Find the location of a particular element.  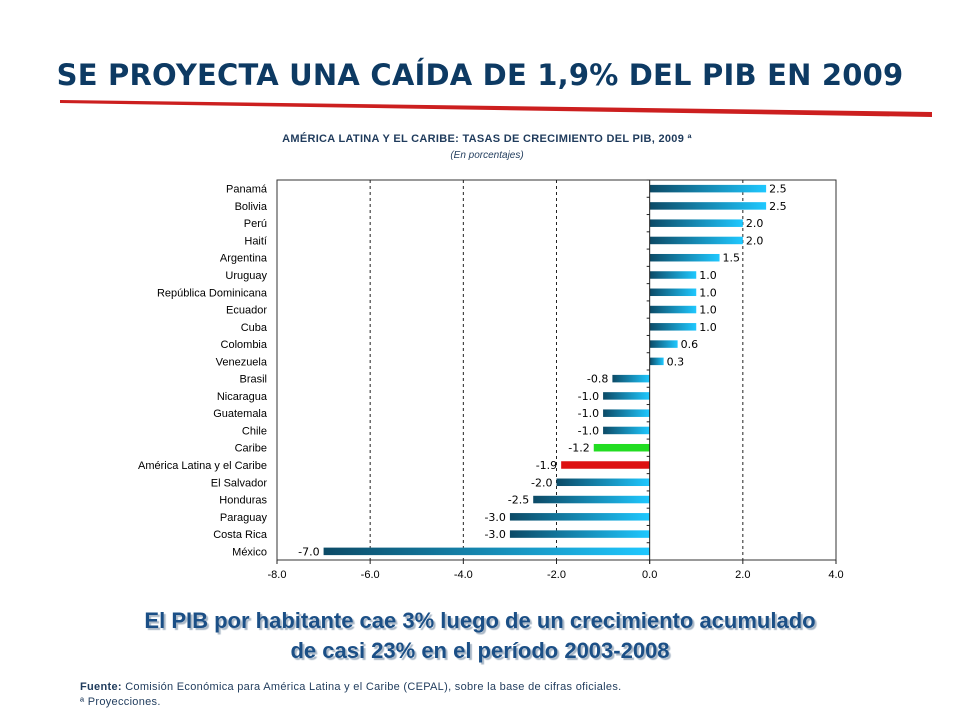

x-tick-label: -2.0 is located at coordinates (556, 575).